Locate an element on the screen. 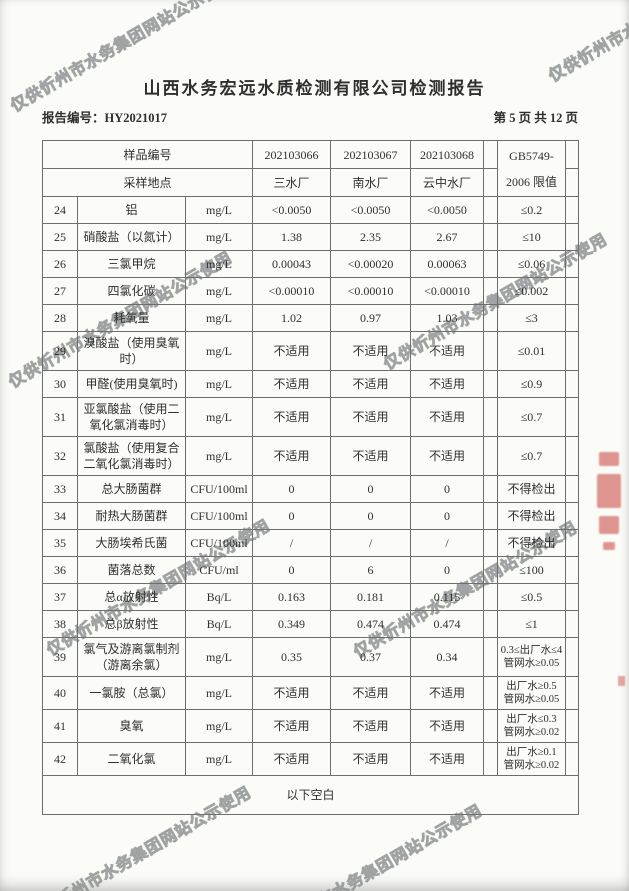 The image size is (629, 891). cell-value: <0.0050 is located at coordinates (291, 210).